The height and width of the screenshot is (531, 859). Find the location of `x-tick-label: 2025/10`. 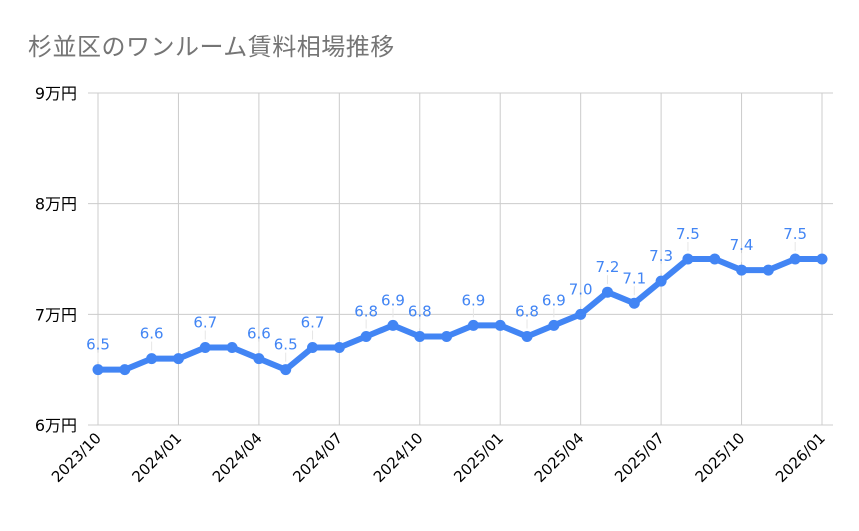

x-tick-label: 2025/10 is located at coordinates (720, 457).